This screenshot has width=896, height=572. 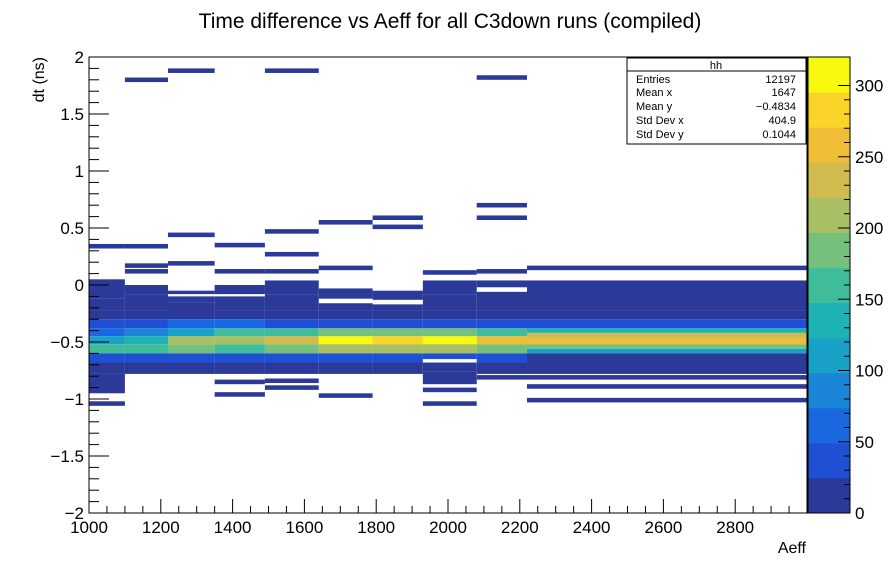 I want to click on stats-value-entries: 12197, so click(x=780, y=80).